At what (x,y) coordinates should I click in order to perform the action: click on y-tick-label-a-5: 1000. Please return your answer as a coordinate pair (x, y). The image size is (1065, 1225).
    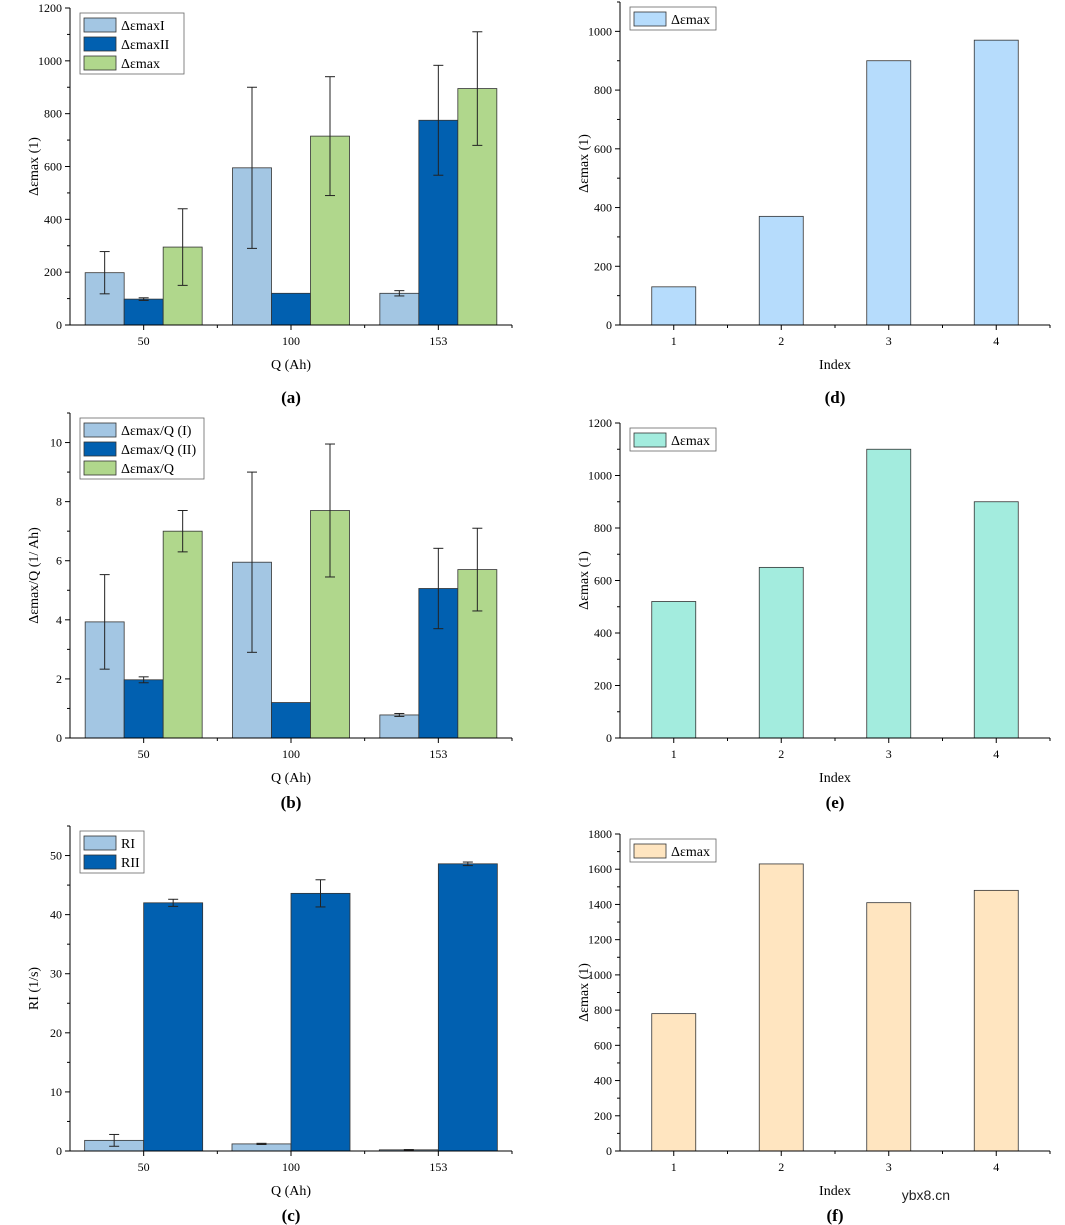
    Looking at the image, I should click on (50, 61).